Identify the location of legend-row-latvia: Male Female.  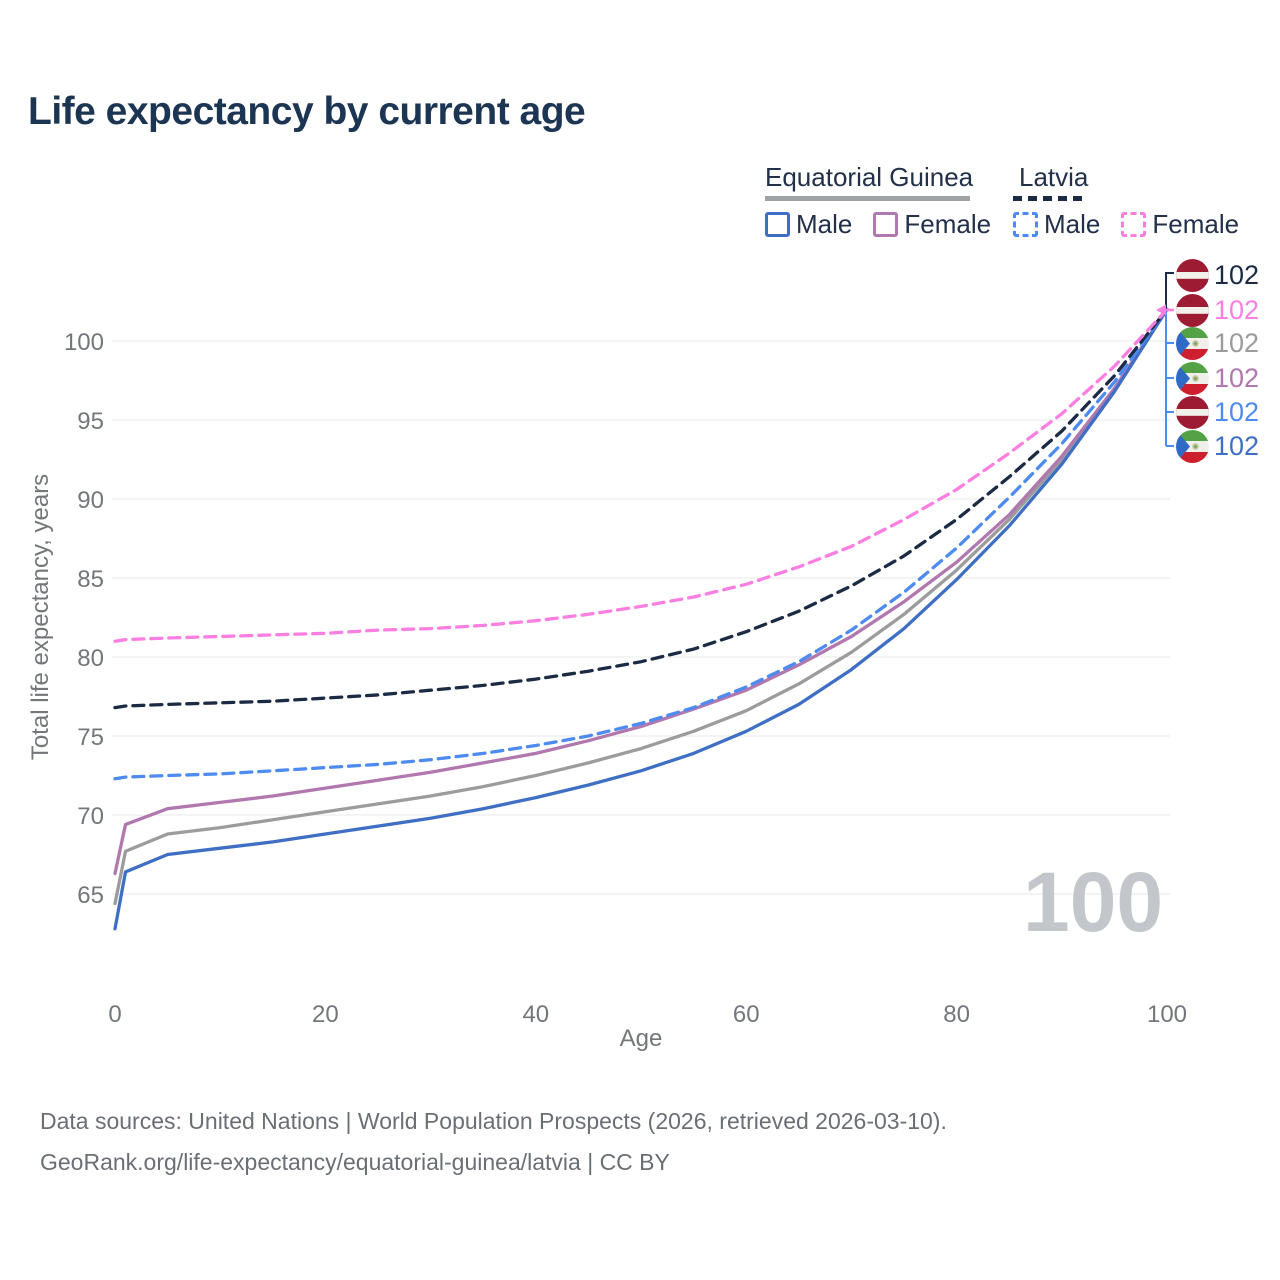
(1126, 224).